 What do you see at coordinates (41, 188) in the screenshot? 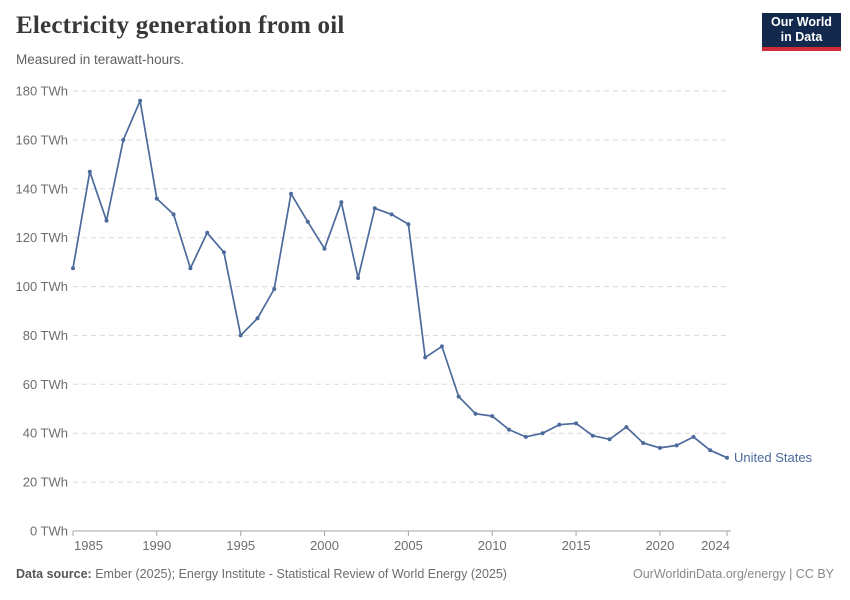
I see `y-axis-tick-label: 140 TWh` at bounding box center [41, 188].